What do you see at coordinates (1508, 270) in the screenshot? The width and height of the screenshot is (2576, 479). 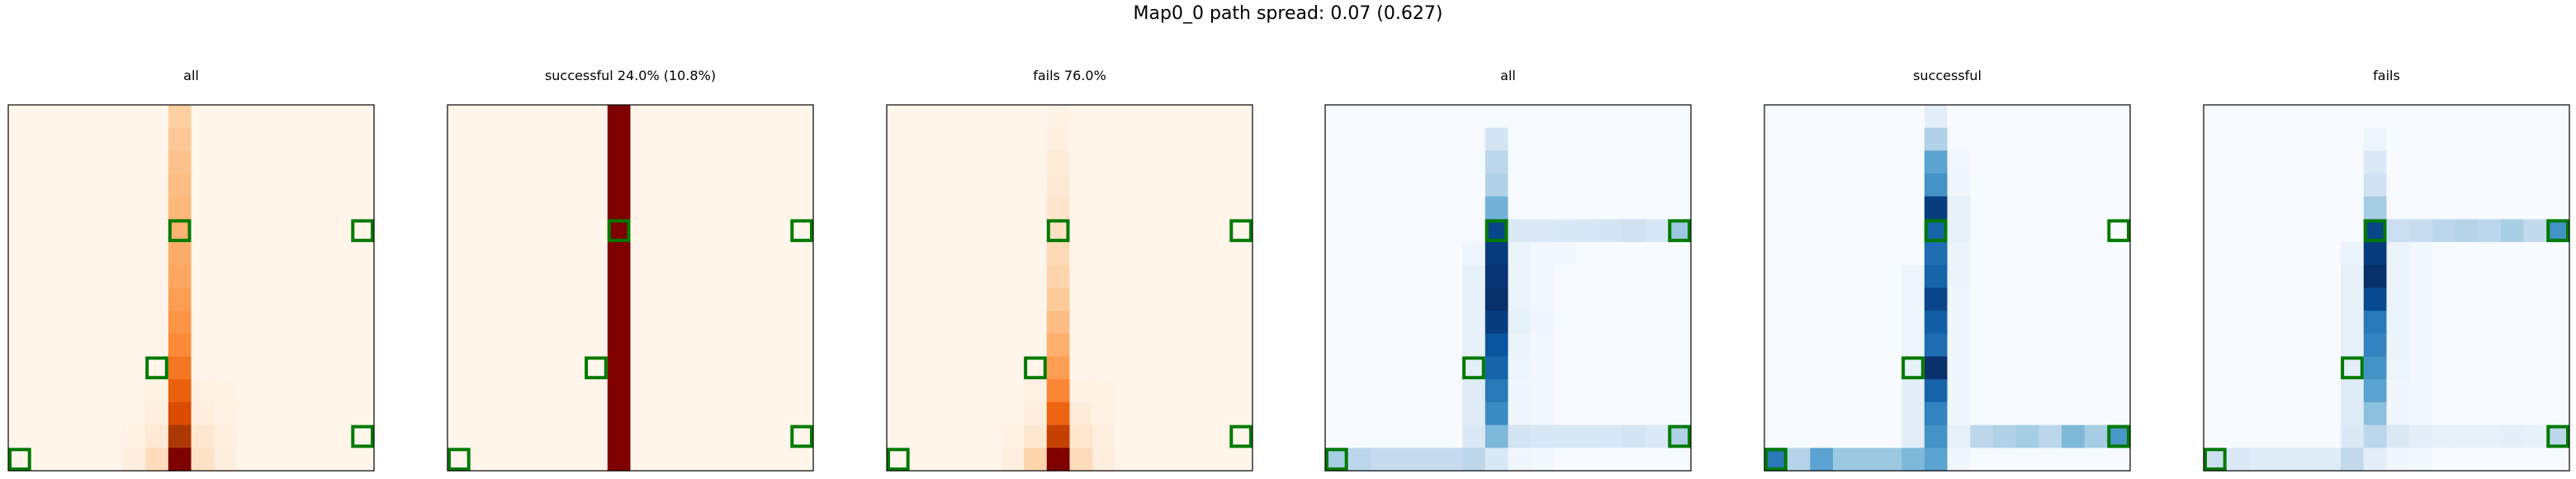 I see `heatmap-panel-4: all` at bounding box center [1508, 270].